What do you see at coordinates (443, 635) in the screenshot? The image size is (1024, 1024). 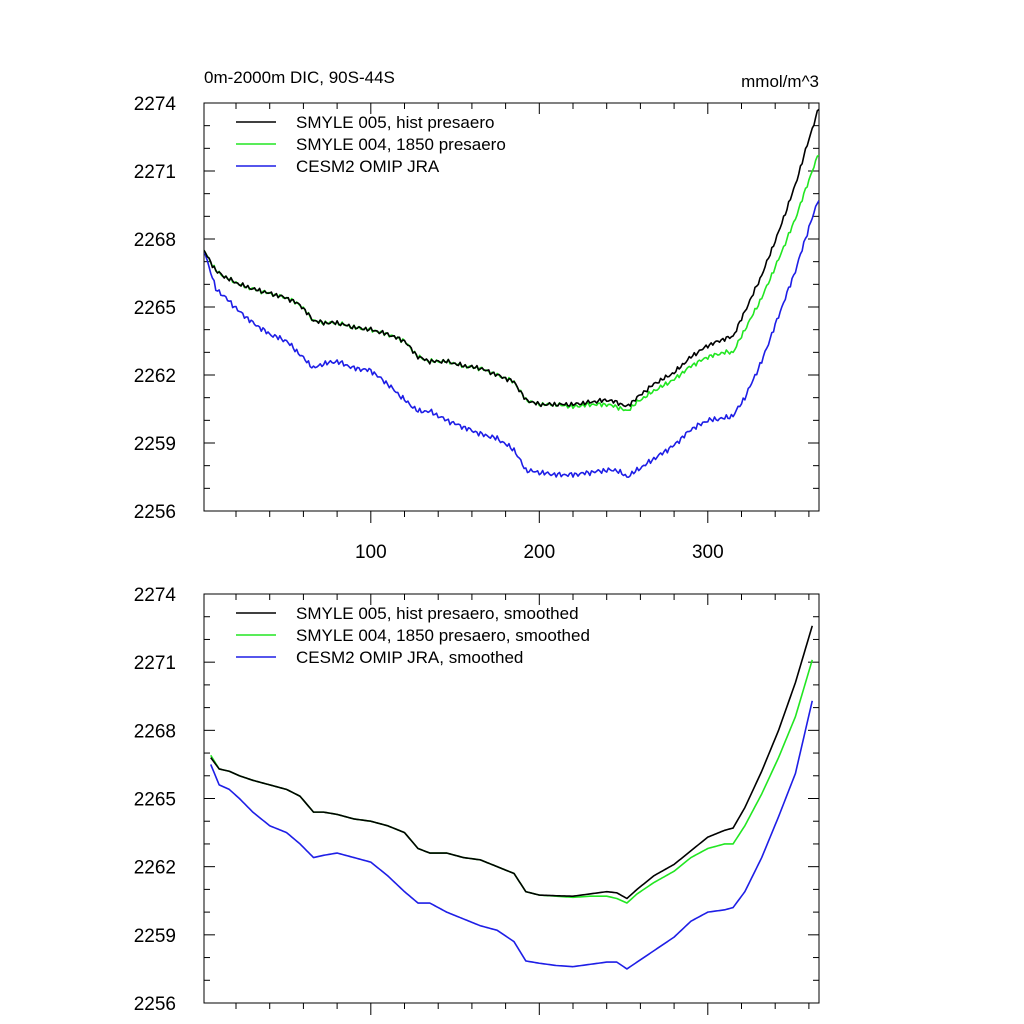 I see `legend-label: SMYLE 004, 1850 presaero, smoothed` at bounding box center [443, 635].